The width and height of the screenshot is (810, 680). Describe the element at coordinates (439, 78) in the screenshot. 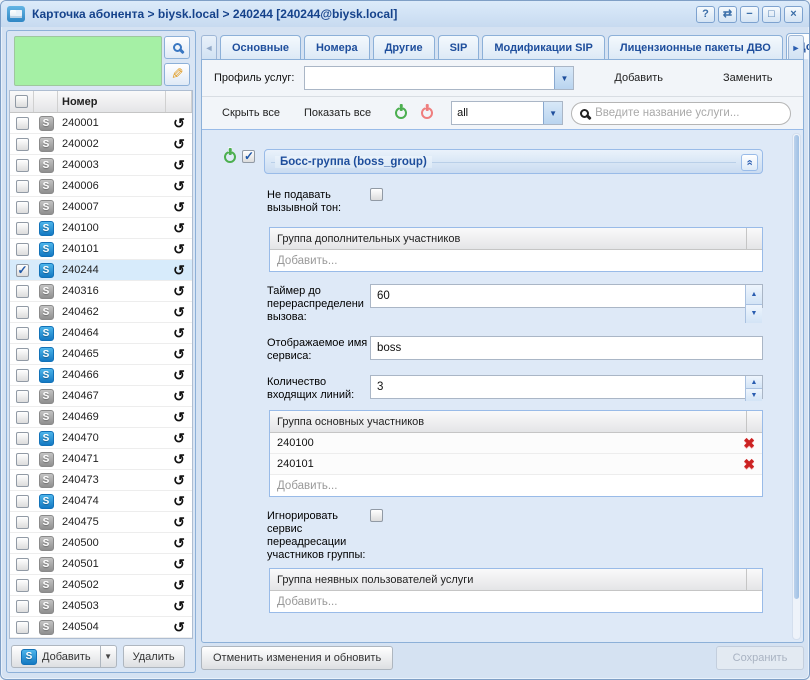

I see `profile-combo: ▼` at that location.